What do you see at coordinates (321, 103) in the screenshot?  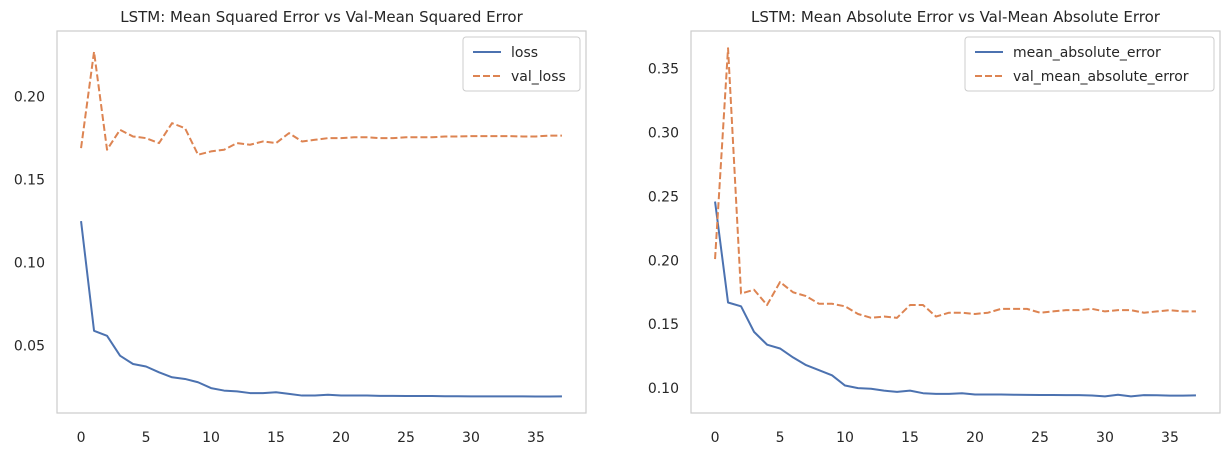 I see `val-loss-line` at bounding box center [321, 103].